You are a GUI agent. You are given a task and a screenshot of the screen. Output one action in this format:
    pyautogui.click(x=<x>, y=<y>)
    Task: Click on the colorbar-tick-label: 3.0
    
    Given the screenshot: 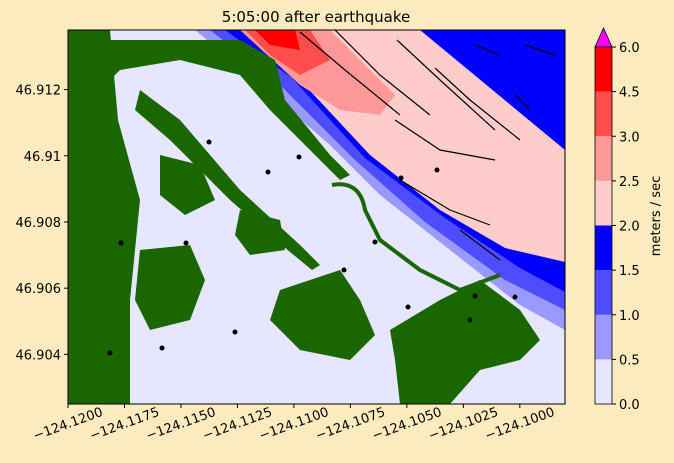 What is the action you would take?
    pyautogui.click(x=629, y=137)
    